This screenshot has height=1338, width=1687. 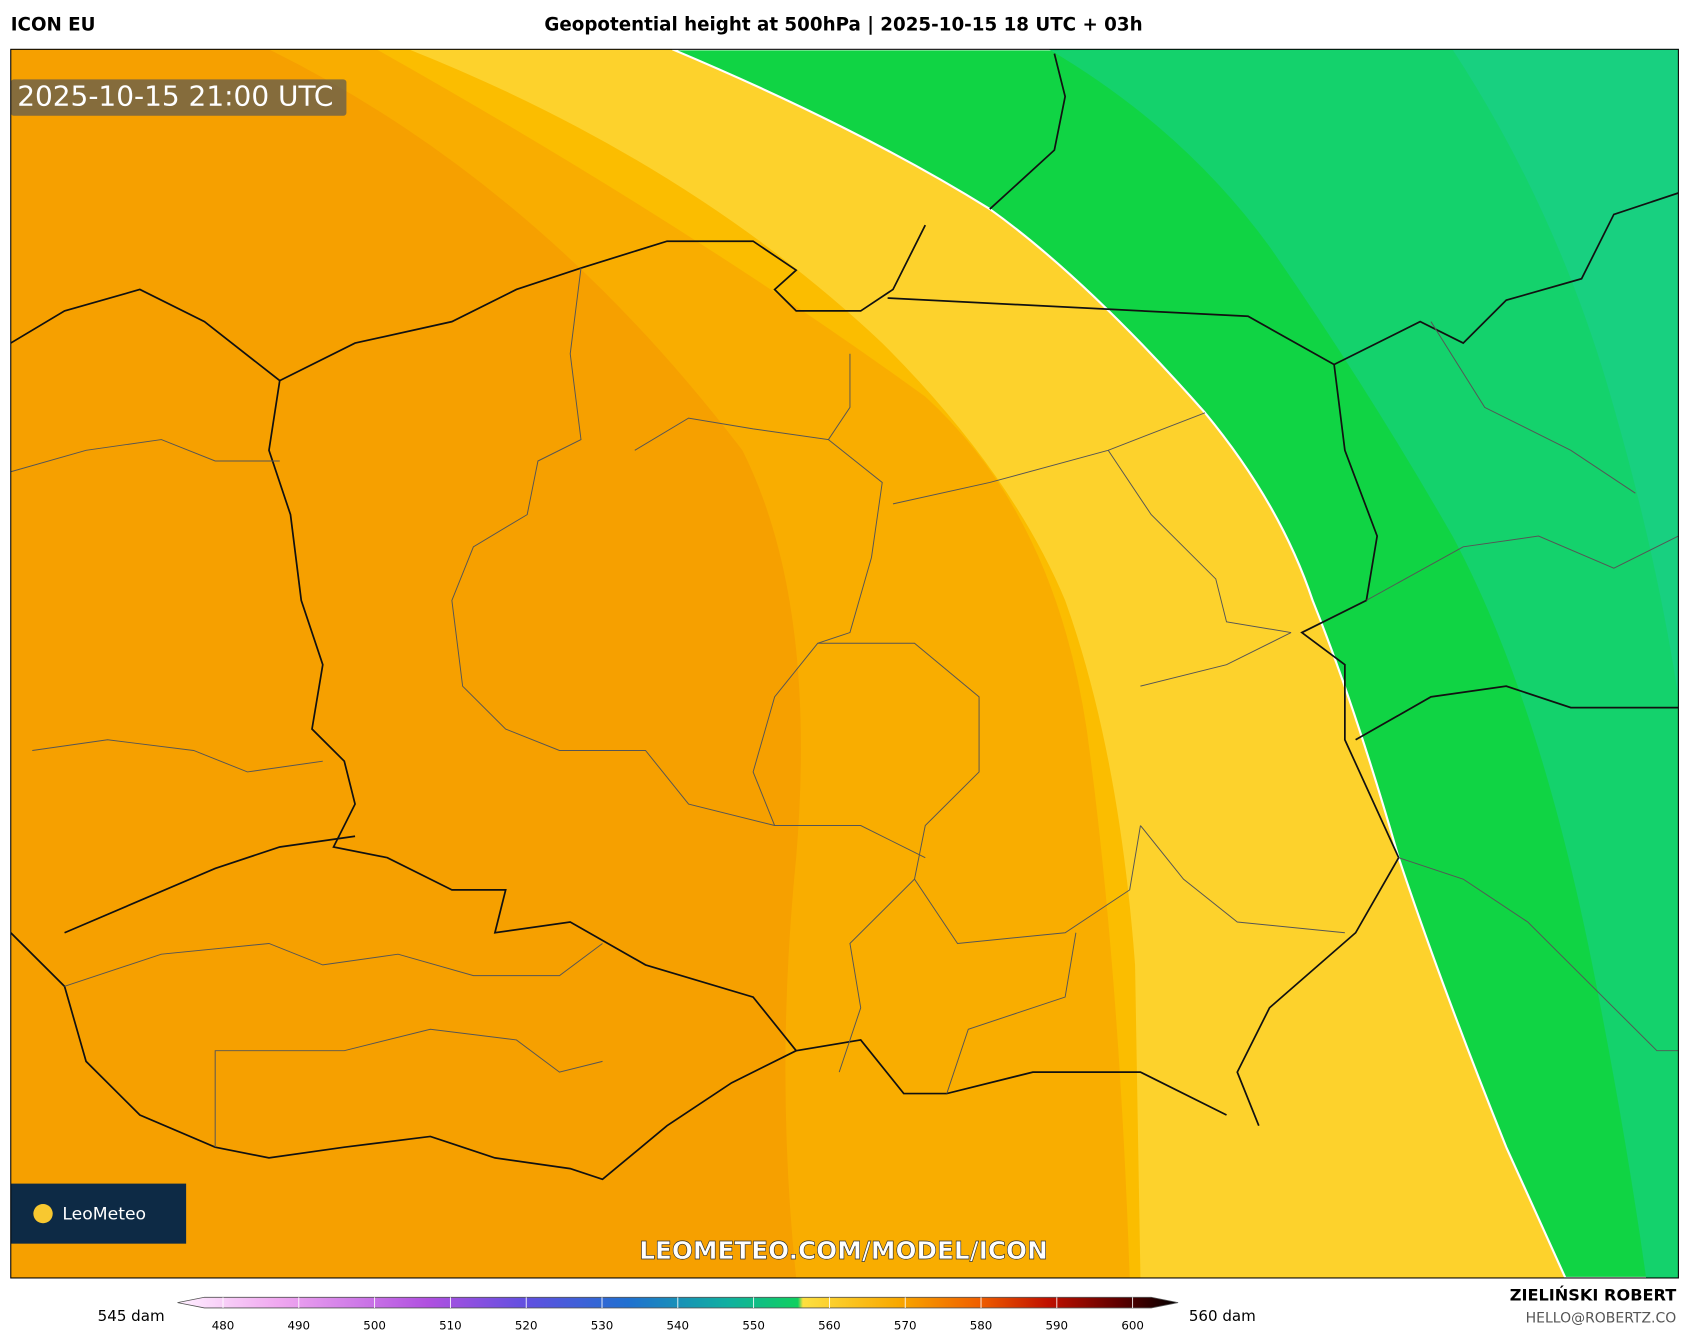 What do you see at coordinates (175, 96) in the screenshot?
I see `timestamp: 2025-10-15 21:00 UTC` at bounding box center [175, 96].